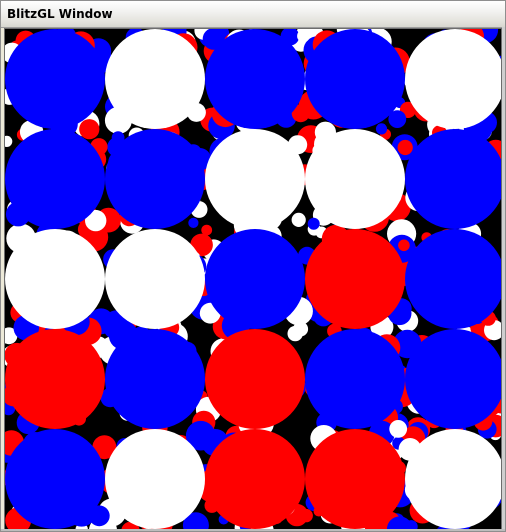 This screenshot has width=506, height=532. Describe the element at coordinates (503, 279) in the screenshot. I see `window-border-right` at that location.